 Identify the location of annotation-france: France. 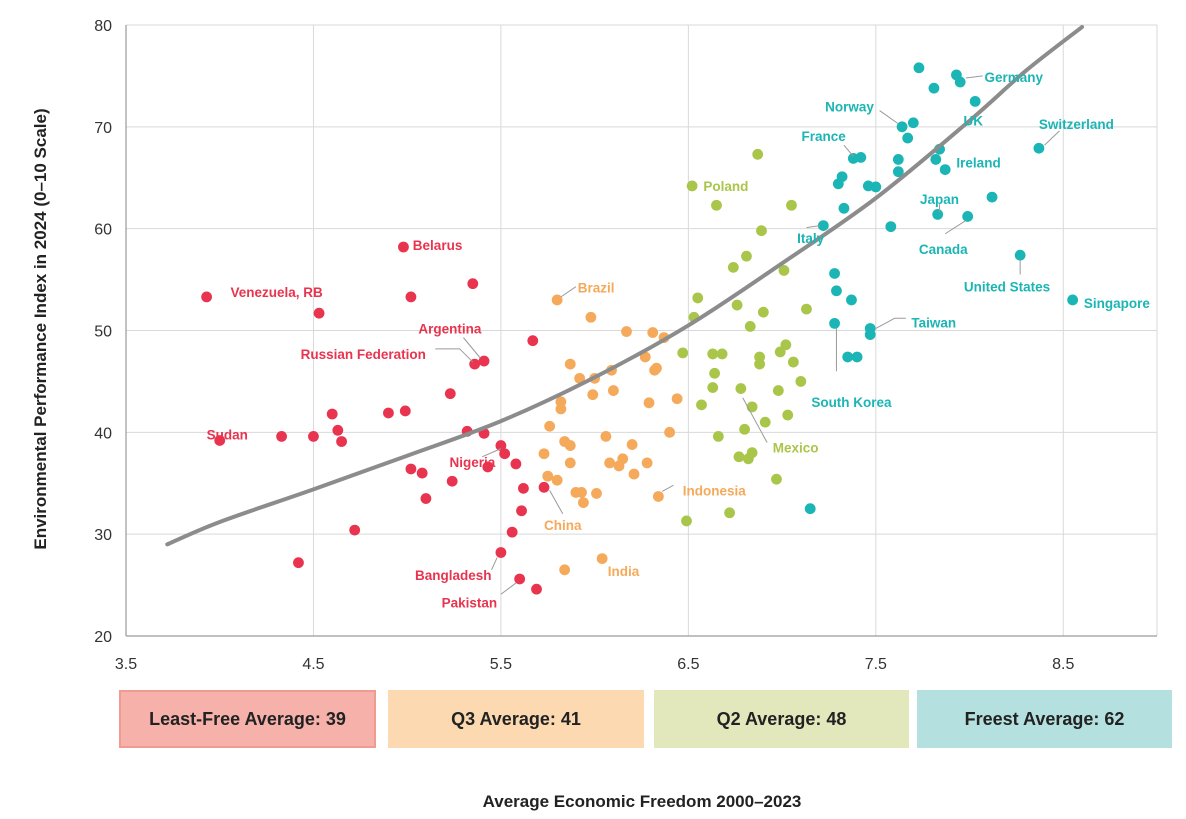
(824, 136).